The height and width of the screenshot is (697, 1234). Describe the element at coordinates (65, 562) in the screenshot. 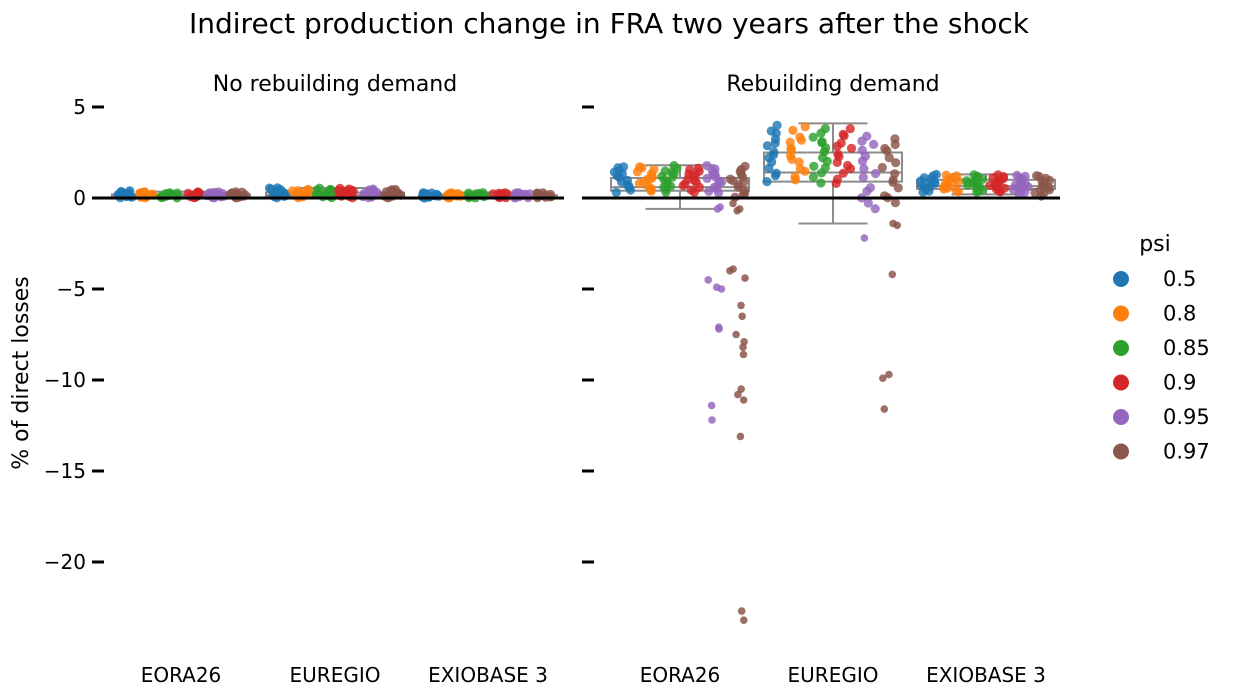

I see `y-tick-label: −20` at that location.